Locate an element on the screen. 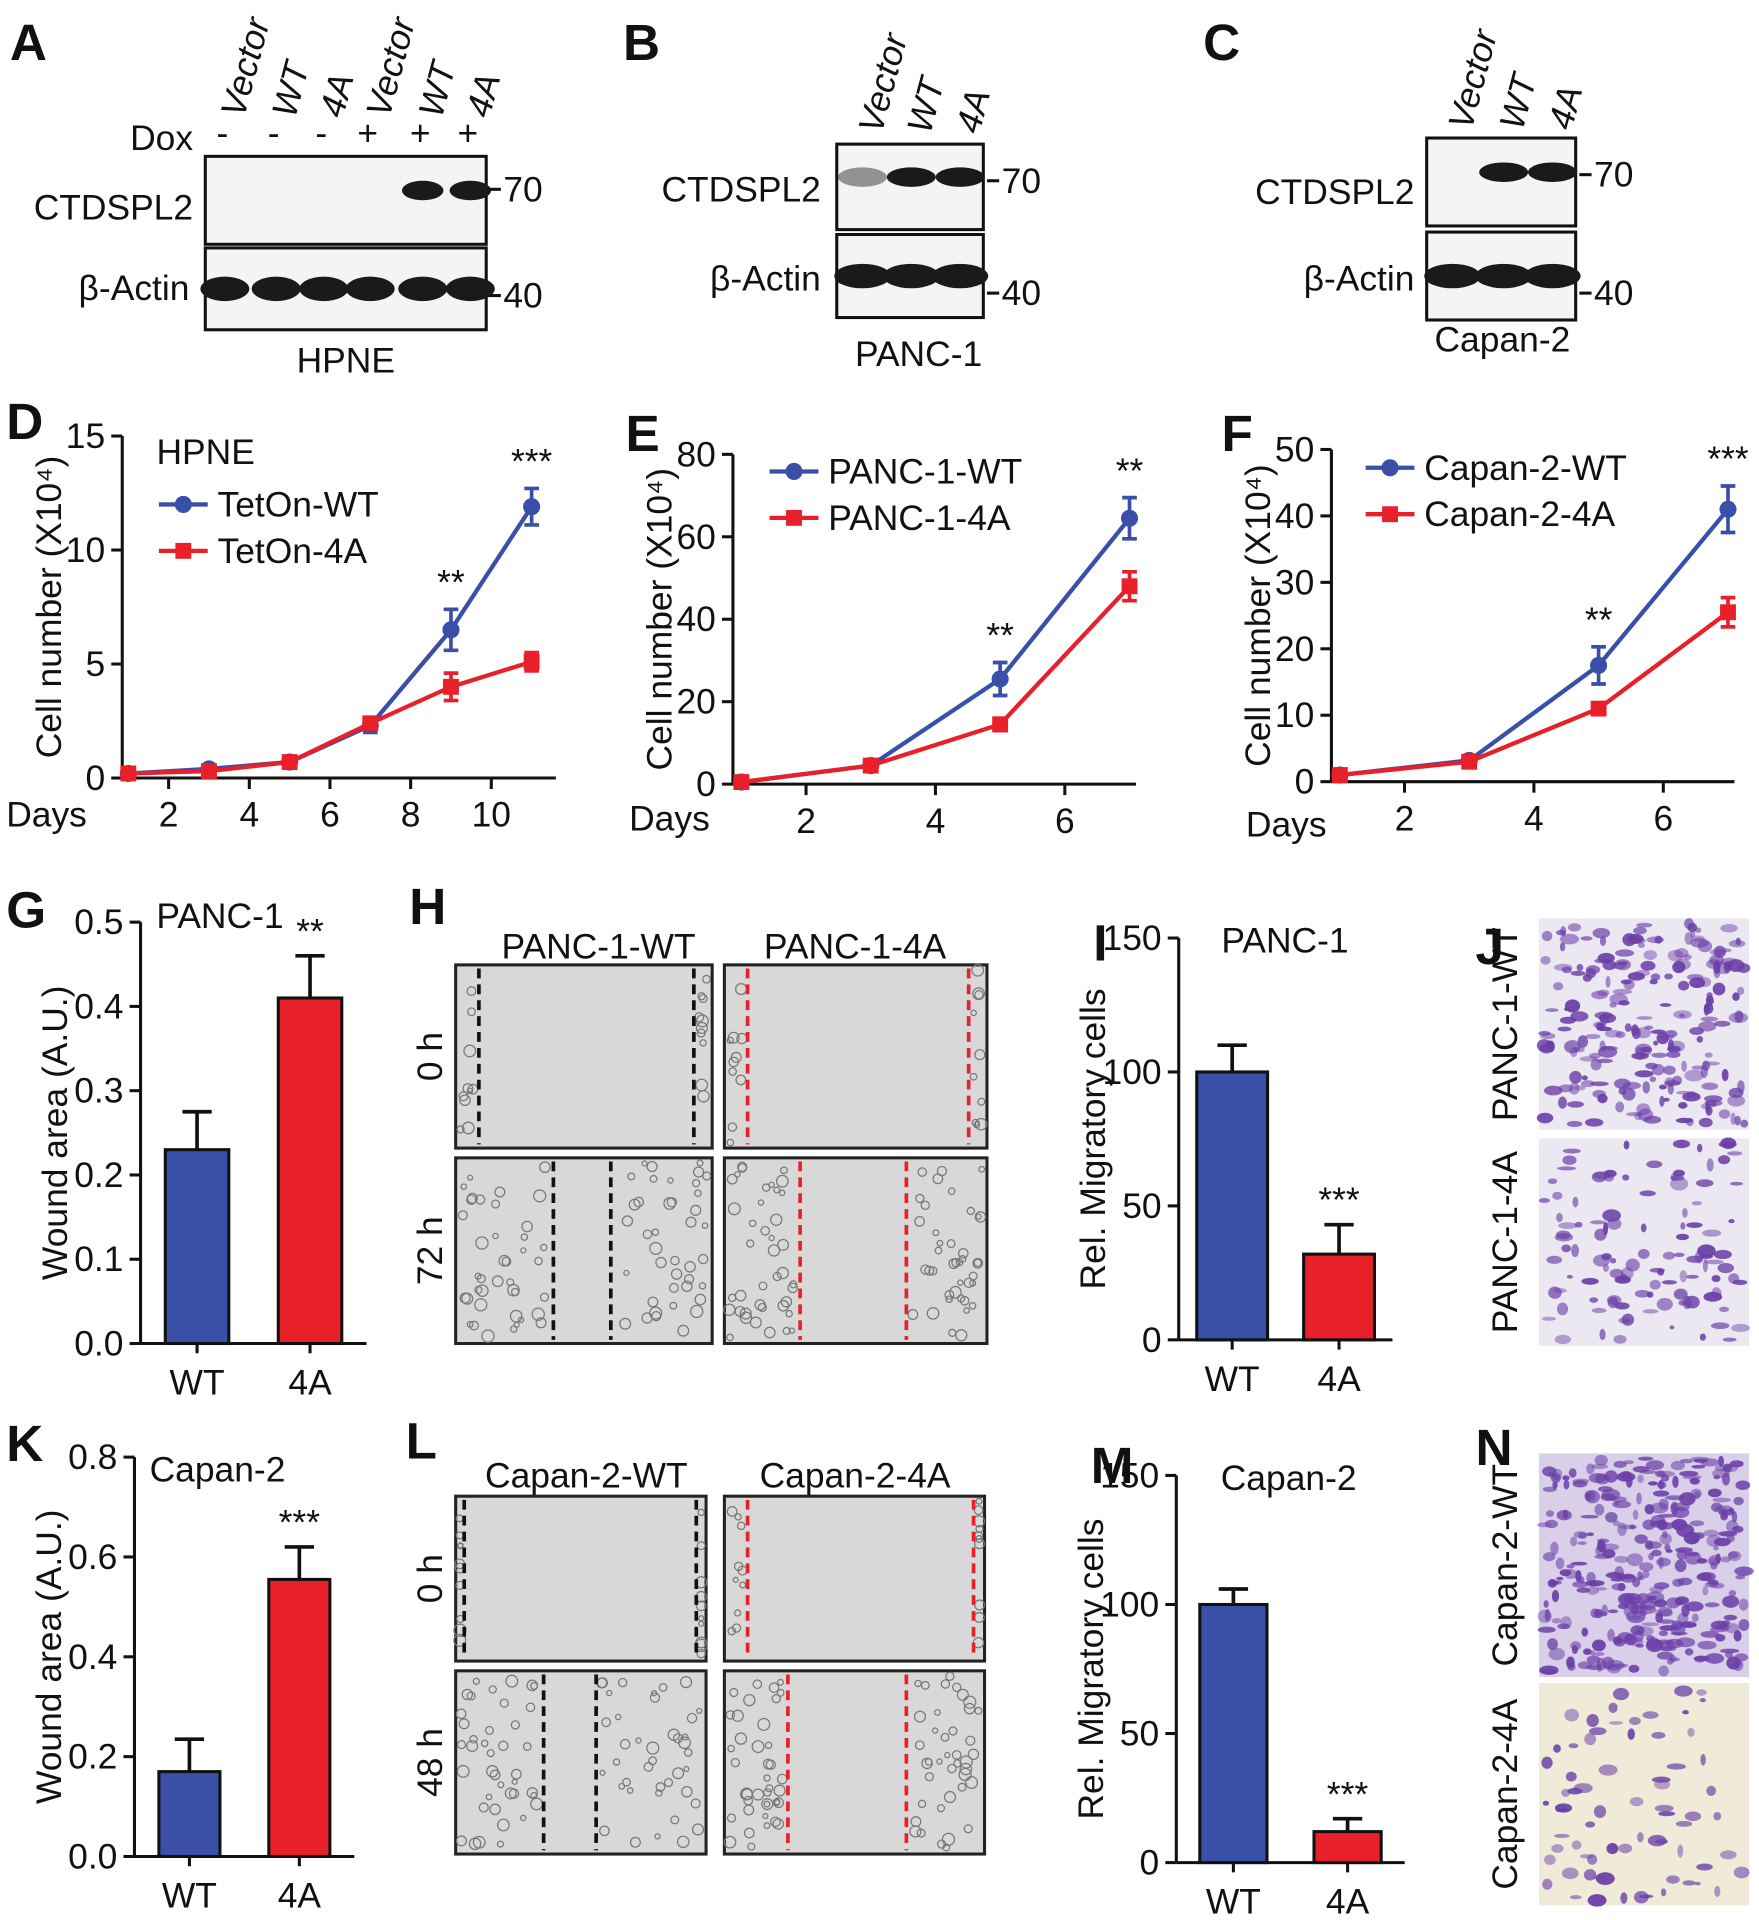  y-tick-label: 0 is located at coordinates (1152, 1340).